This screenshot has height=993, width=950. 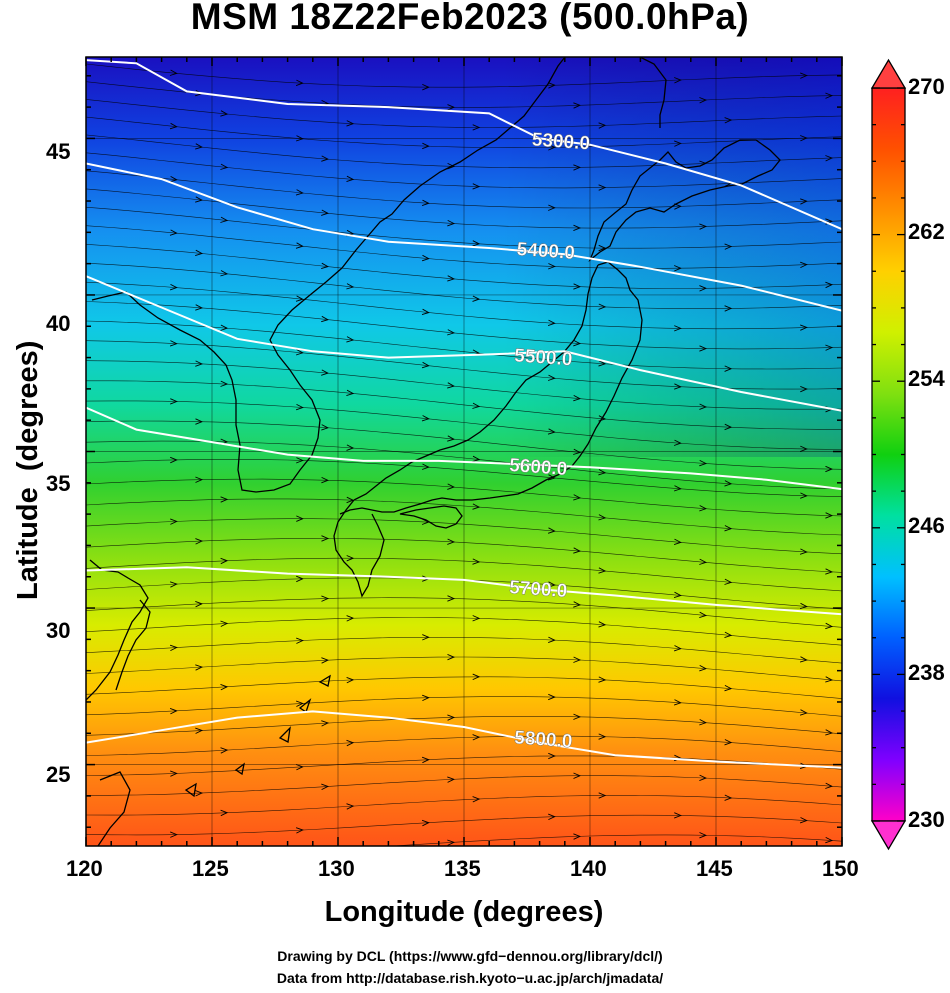 What do you see at coordinates (888, 835) in the screenshot?
I see `colorbar-min-arrow` at bounding box center [888, 835].